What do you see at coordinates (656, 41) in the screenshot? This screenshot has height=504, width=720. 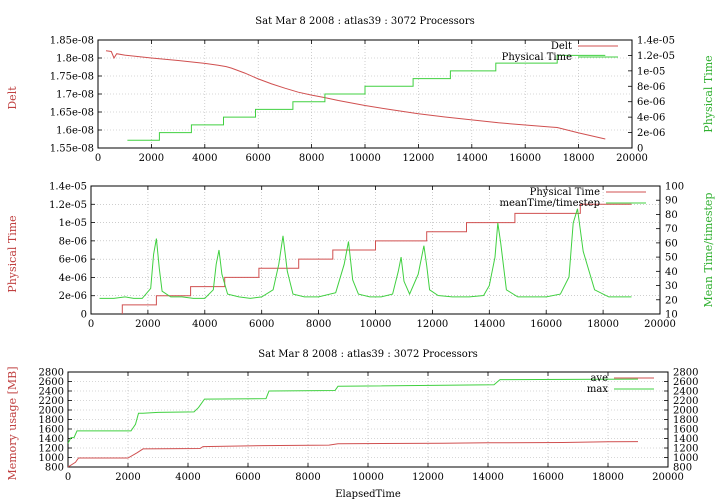 I see `y2-tick-label: 1.4e-05` at bounding box center [656, 41].